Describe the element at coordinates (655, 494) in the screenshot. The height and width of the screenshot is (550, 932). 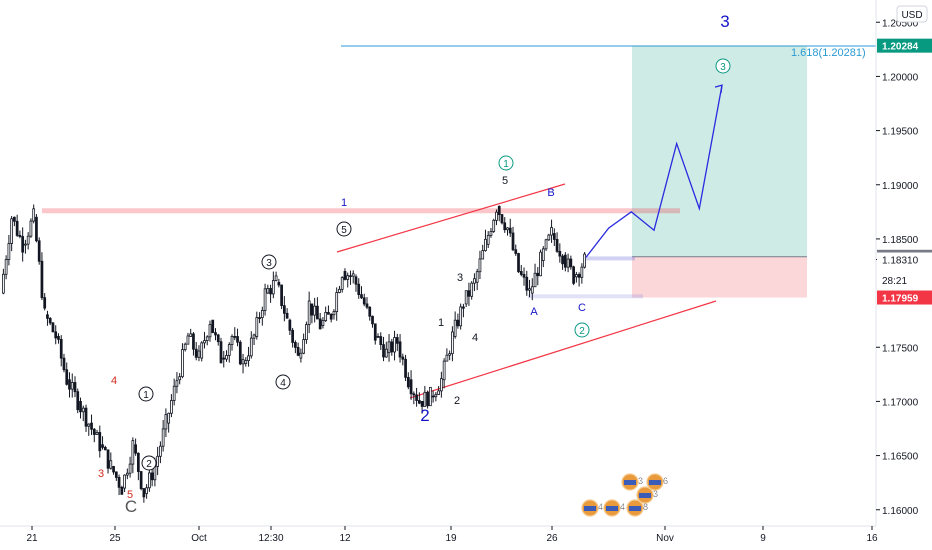
I see `event-count: 3` at that location.